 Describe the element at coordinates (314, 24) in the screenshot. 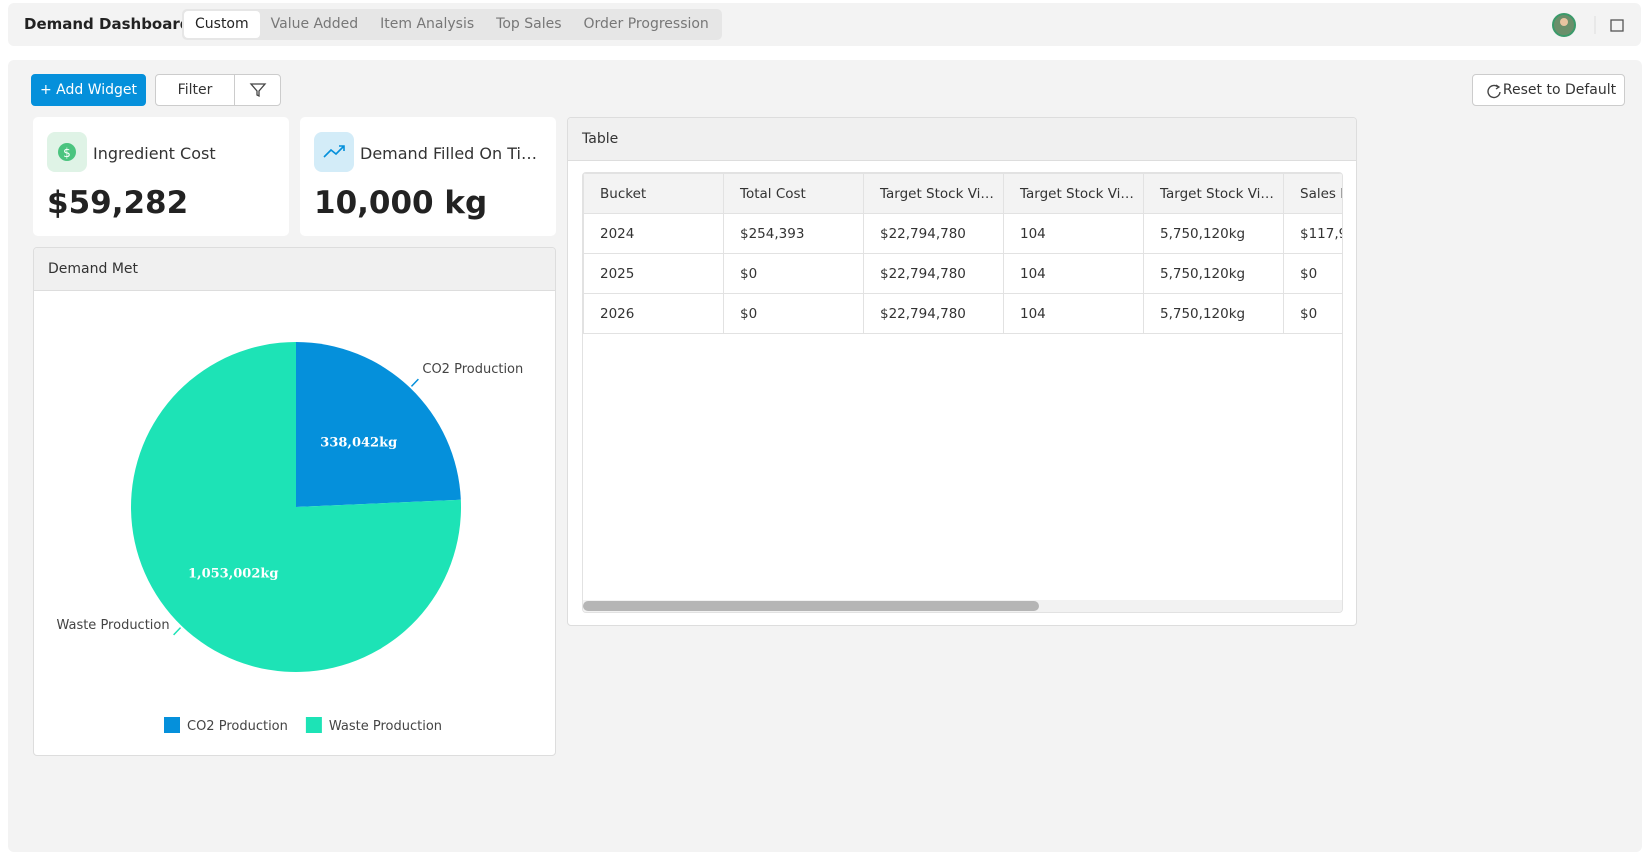

I see `tab: Value Added` at that location.